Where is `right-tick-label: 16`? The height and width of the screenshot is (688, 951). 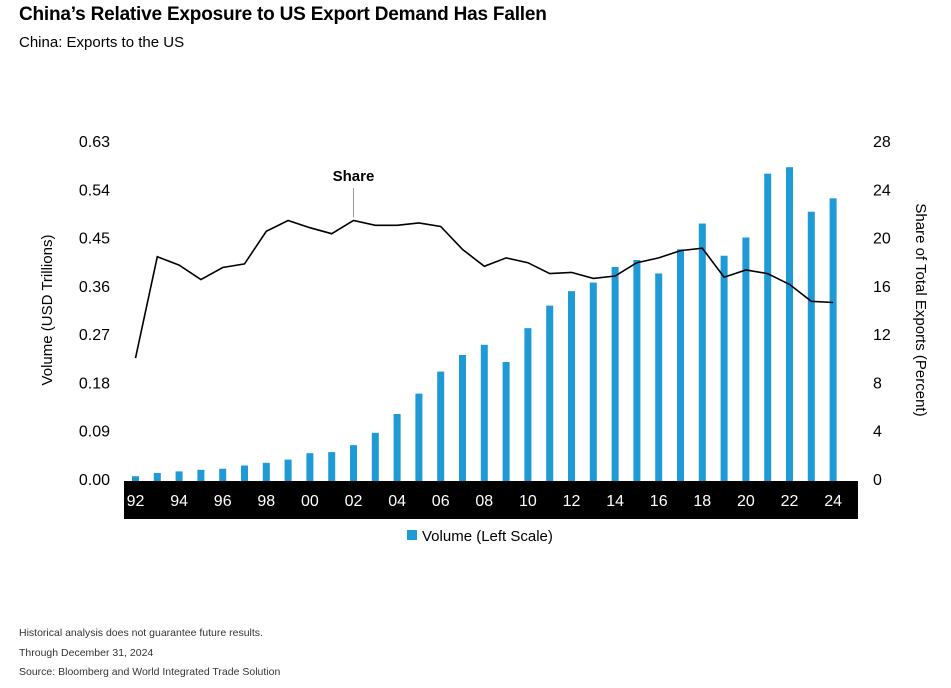 right-tick-label: 16 is located at coordinates (882, 287).